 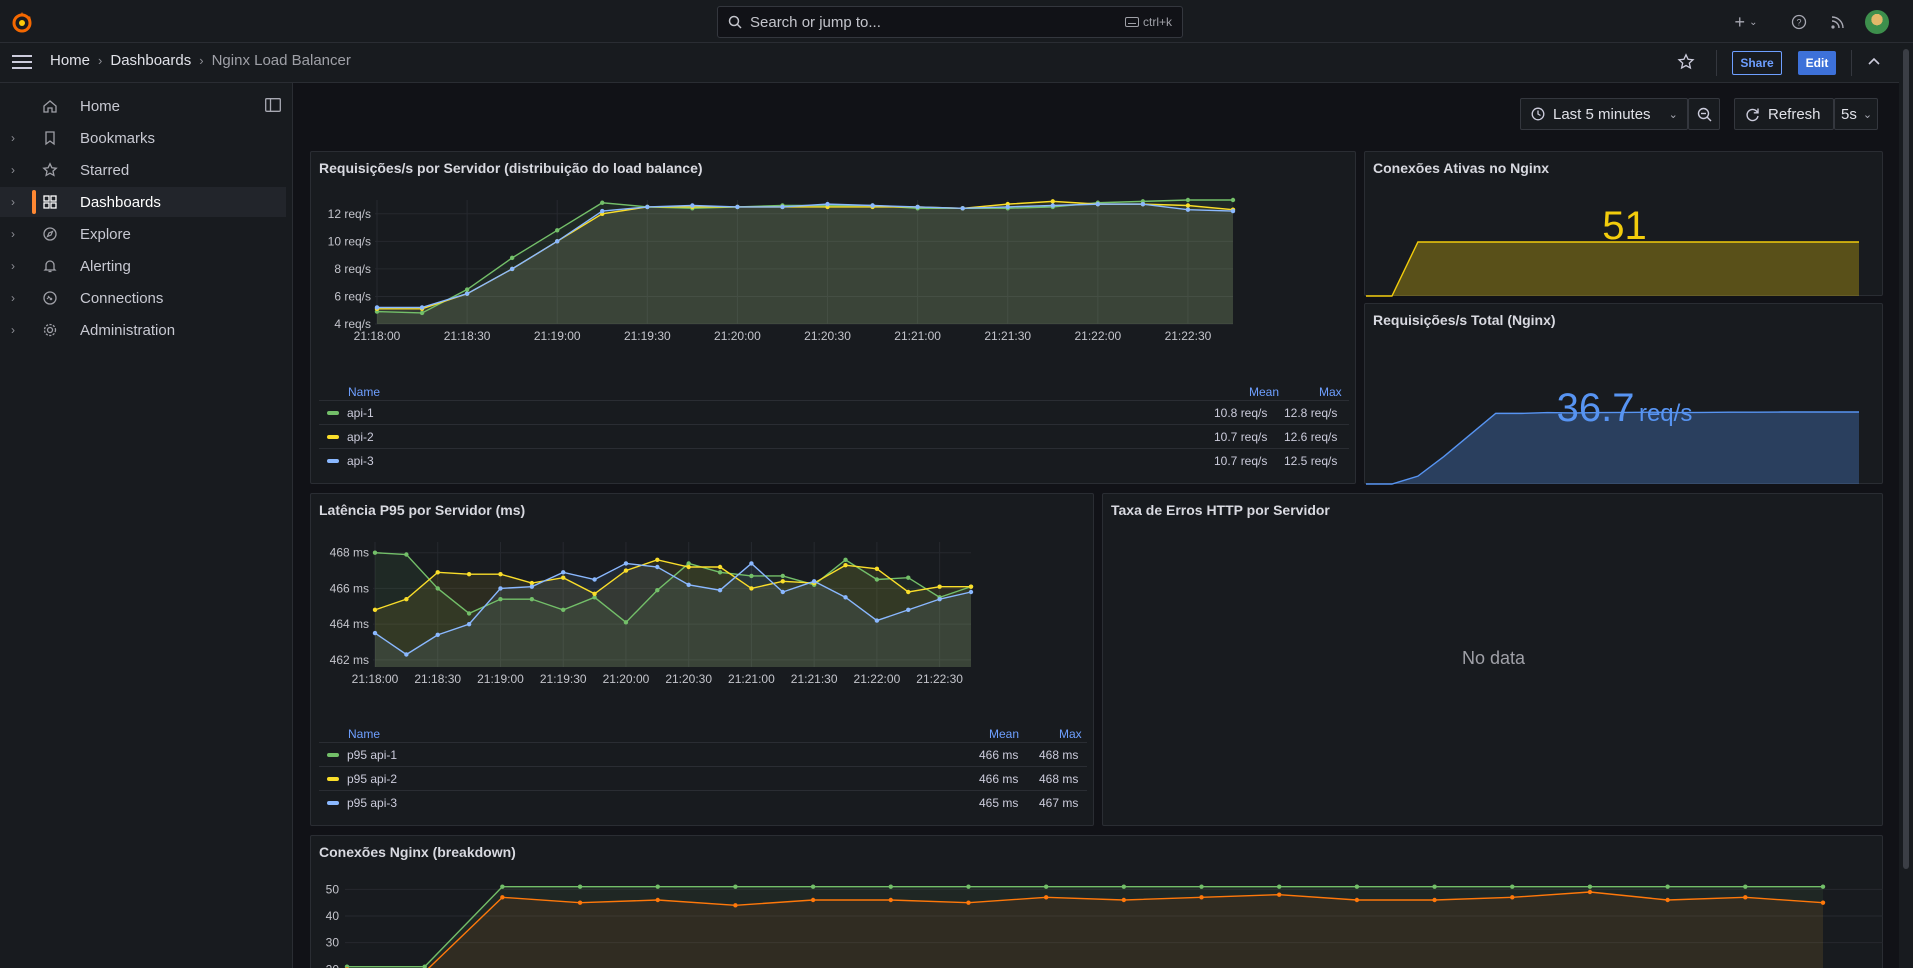 I want to click on bell-icon, so click(x=50, y=266).